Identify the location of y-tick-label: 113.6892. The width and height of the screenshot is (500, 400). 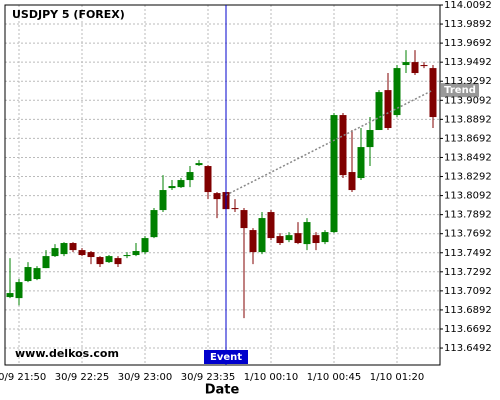
(468, 310).